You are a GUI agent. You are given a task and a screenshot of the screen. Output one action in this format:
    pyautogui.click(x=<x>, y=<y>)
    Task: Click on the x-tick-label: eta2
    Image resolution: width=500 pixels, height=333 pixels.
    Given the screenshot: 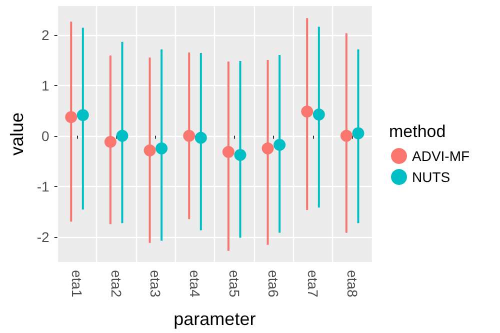 What is the action you would take?
    pyautogui.click(x=116, y=284)
    